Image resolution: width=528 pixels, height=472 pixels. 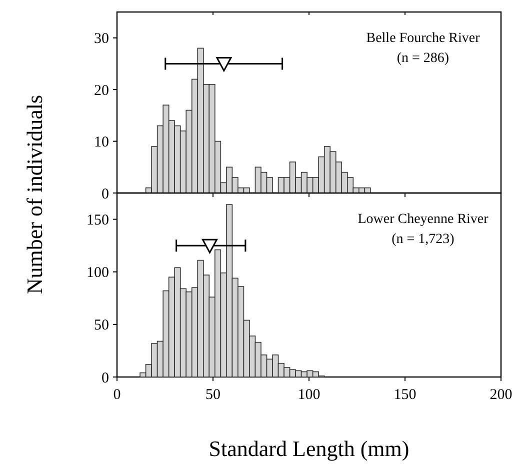 I want to click on x-tick-label: 50, so click(x=213, y=395).